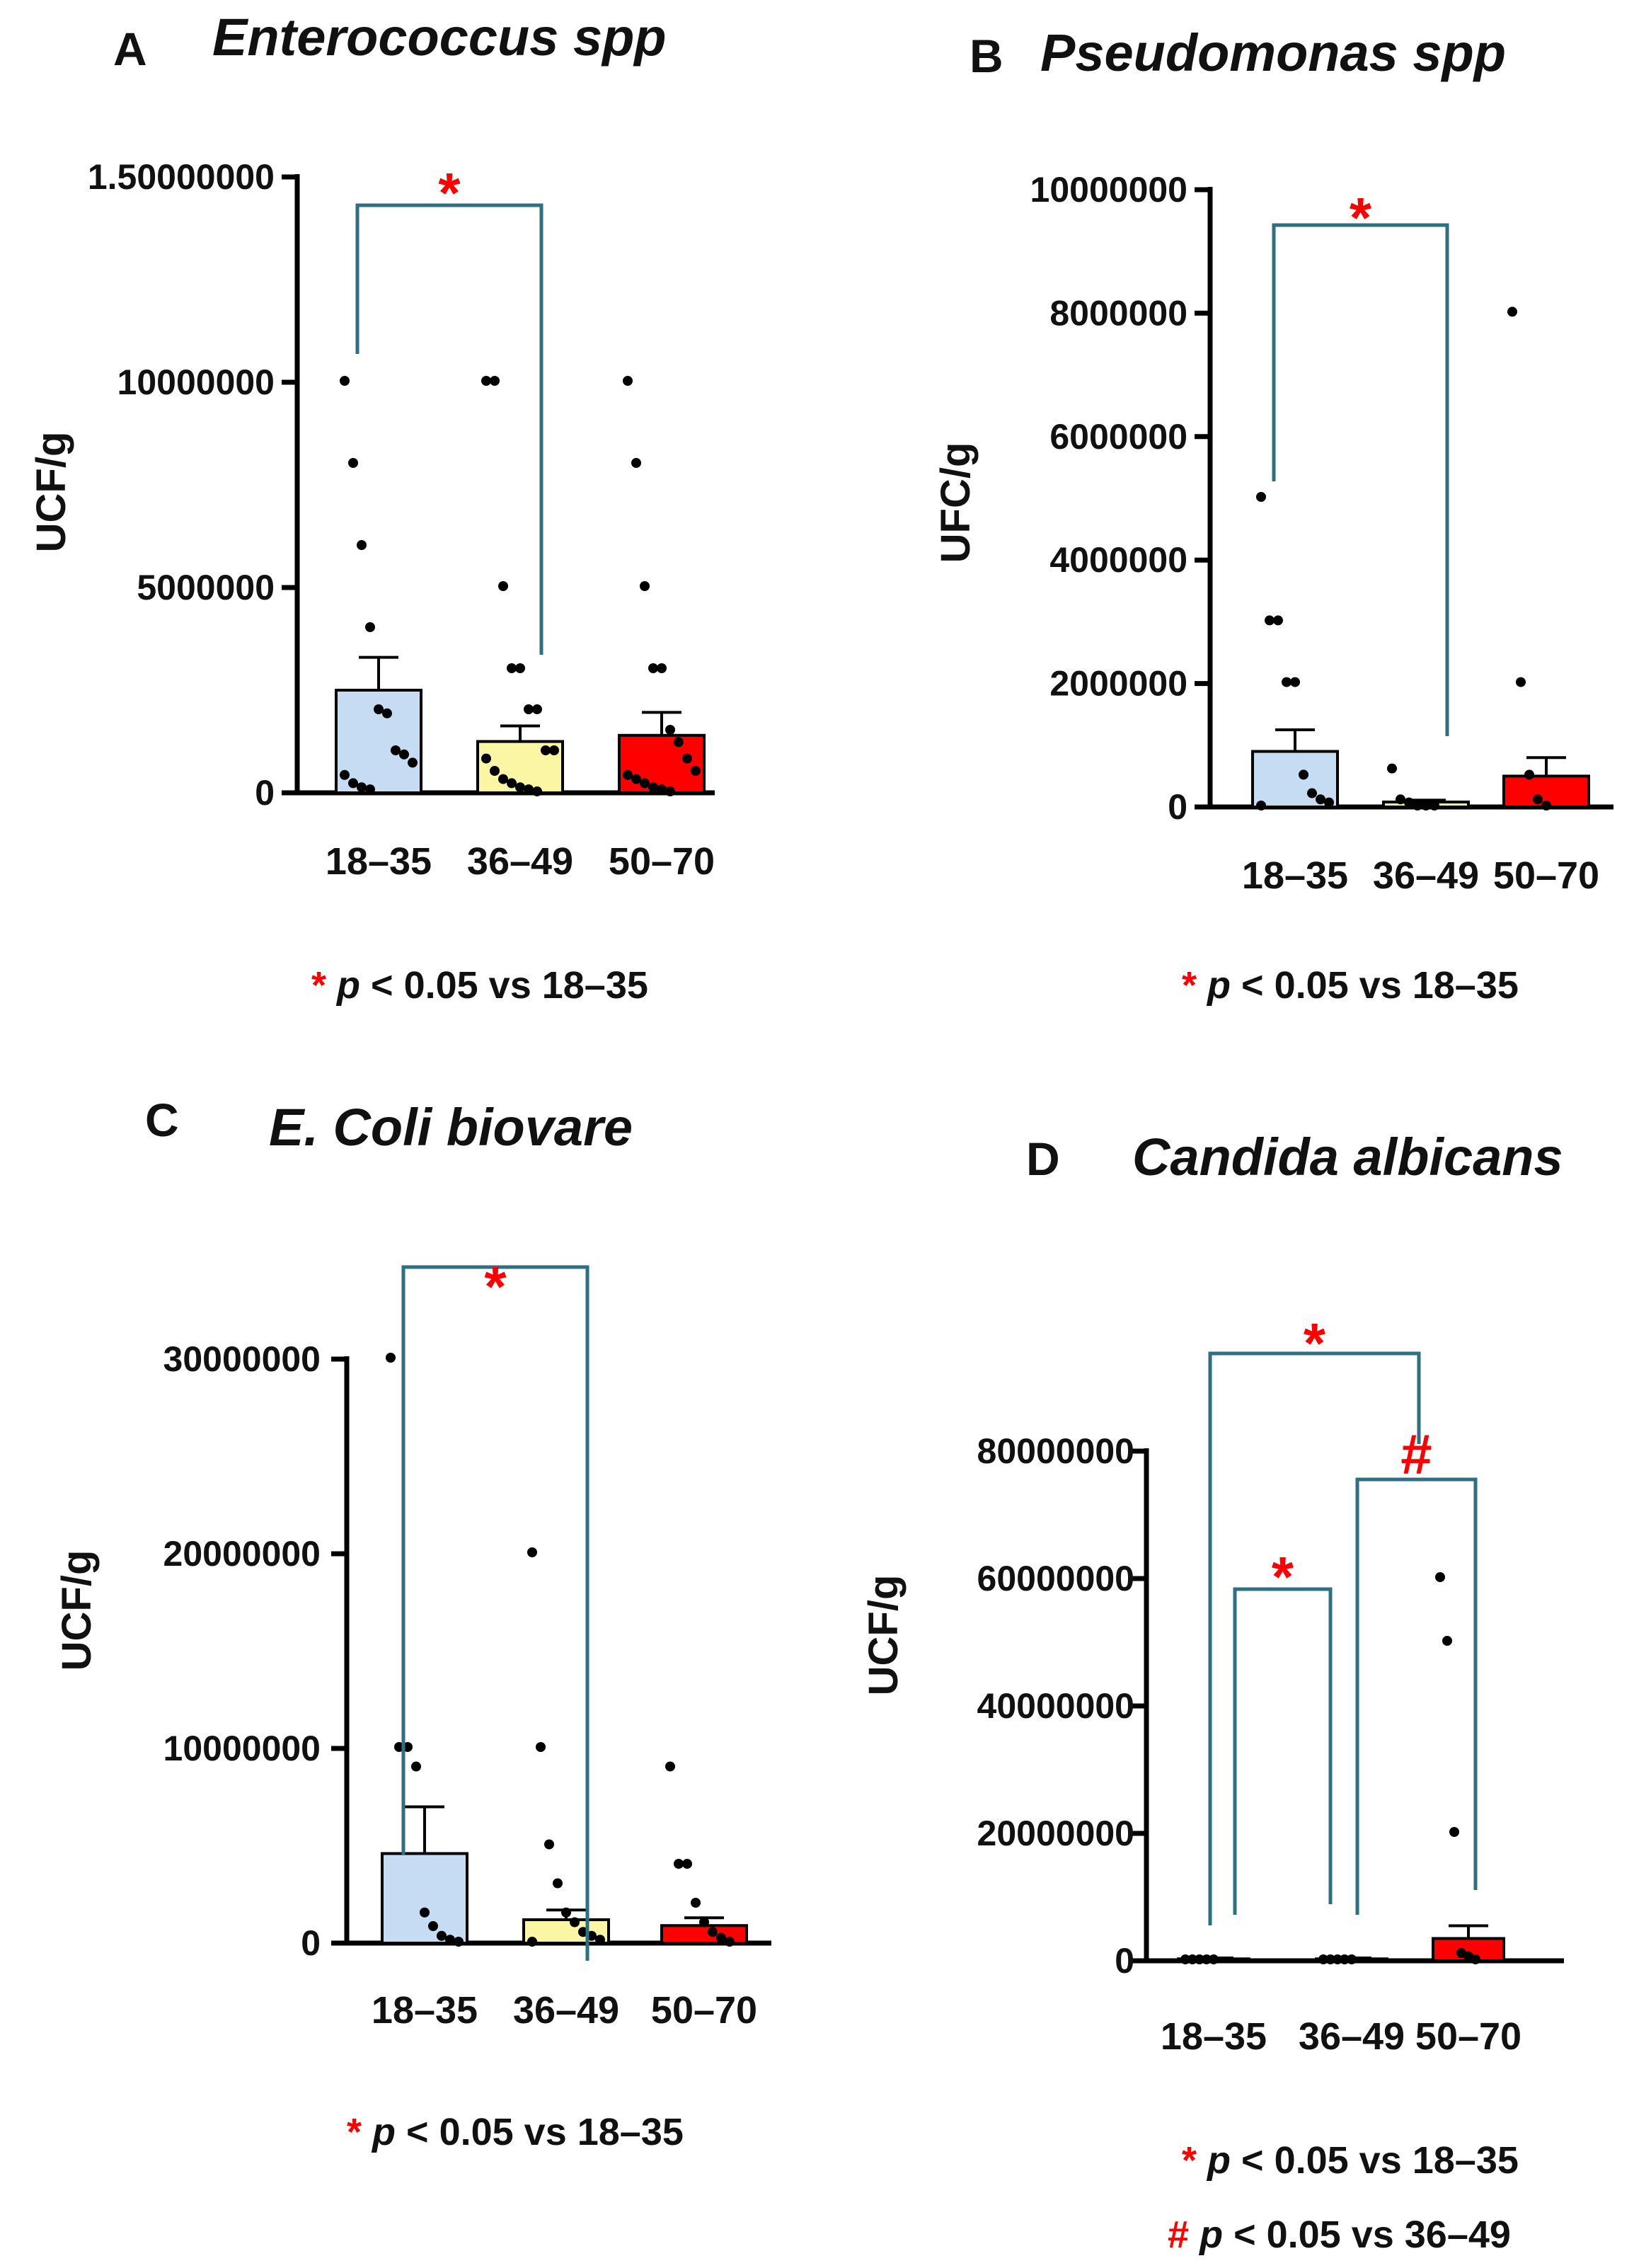 This screenshot has width=1651, height=2268. I want to click on y-tick-label: 1.50000000, so click(181, 177).